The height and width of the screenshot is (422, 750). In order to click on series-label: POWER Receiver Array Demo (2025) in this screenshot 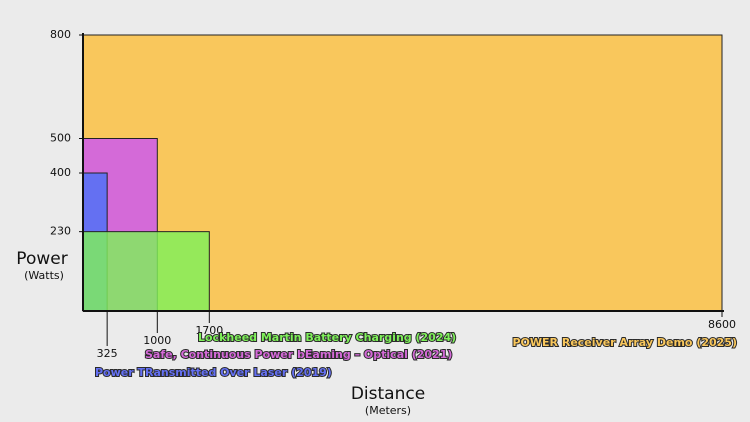, I will do `click(625, 342)`.